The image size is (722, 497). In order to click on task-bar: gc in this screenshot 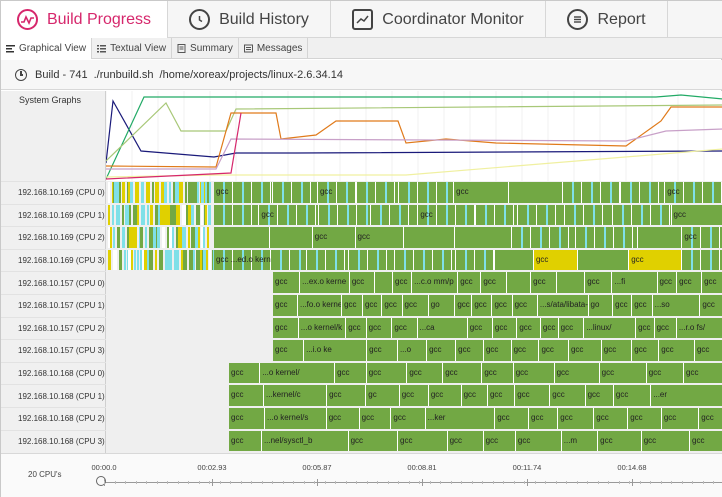, I will do `click(383, 395)`.